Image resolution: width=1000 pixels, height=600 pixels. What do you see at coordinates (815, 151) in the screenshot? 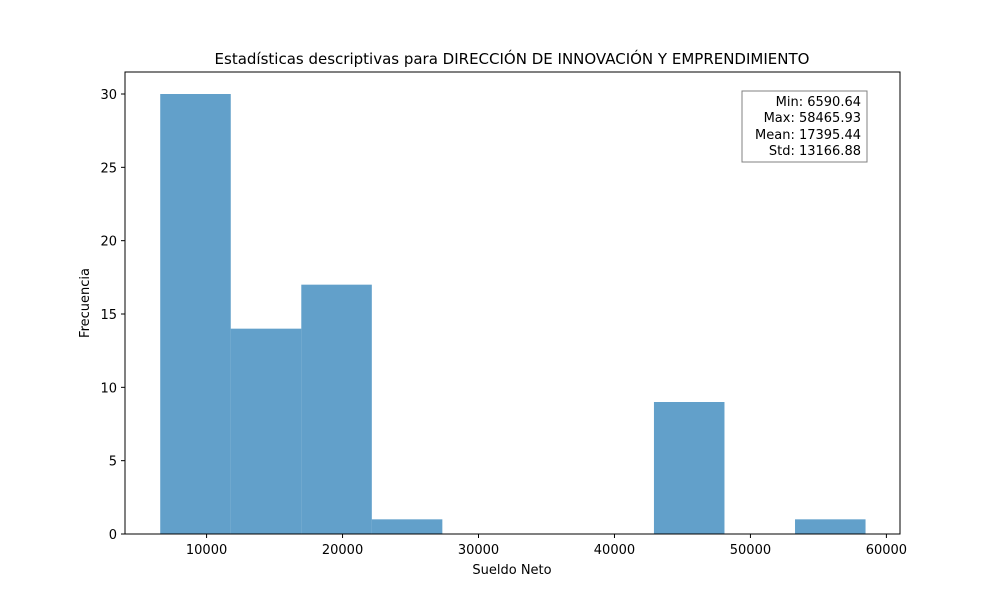
I see `stats-std: Std: 13166.88` at bounding box center [815, 151].